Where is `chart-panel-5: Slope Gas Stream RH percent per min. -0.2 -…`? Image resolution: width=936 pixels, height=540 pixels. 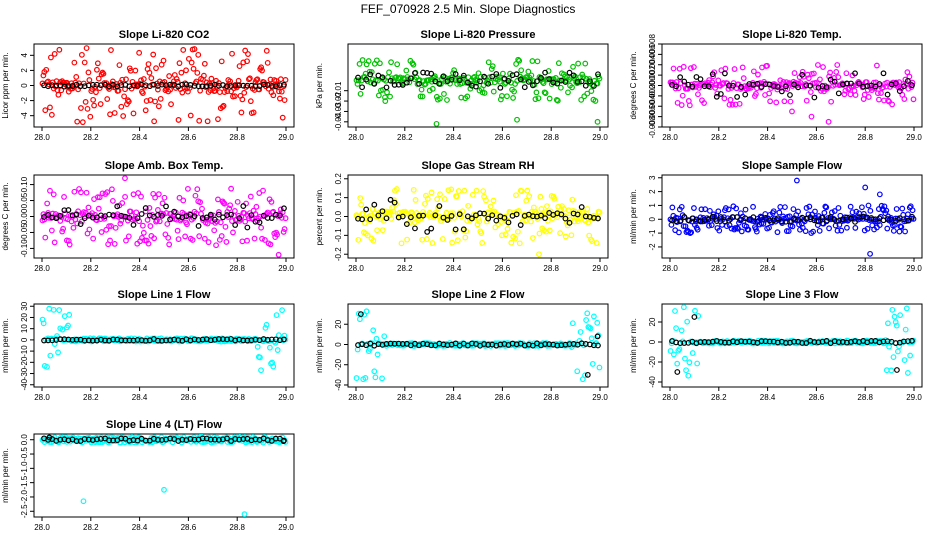 chart-panel-5: Slope Gas Stream RH percent per min. -0.2 -… is located at coordinates (462, 216).